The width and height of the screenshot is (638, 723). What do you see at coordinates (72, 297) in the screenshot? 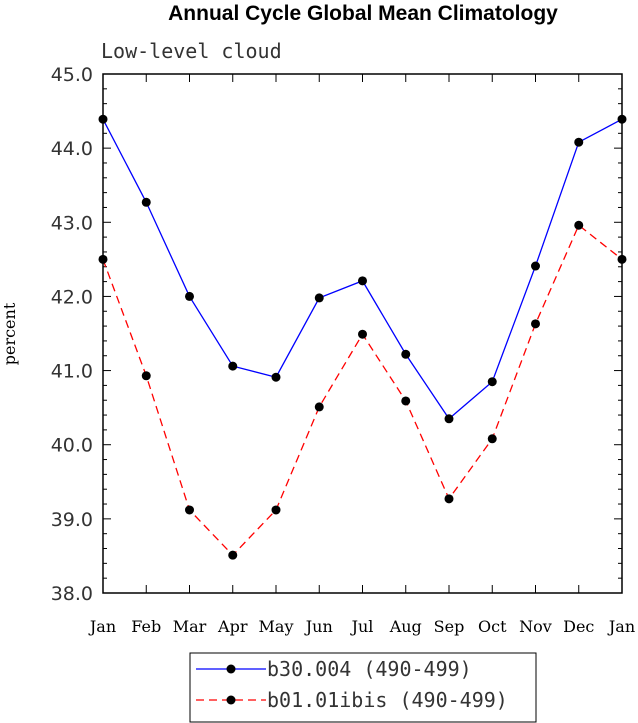
I see `y-tick-label: 42.0` at bounding box center [72, 297].